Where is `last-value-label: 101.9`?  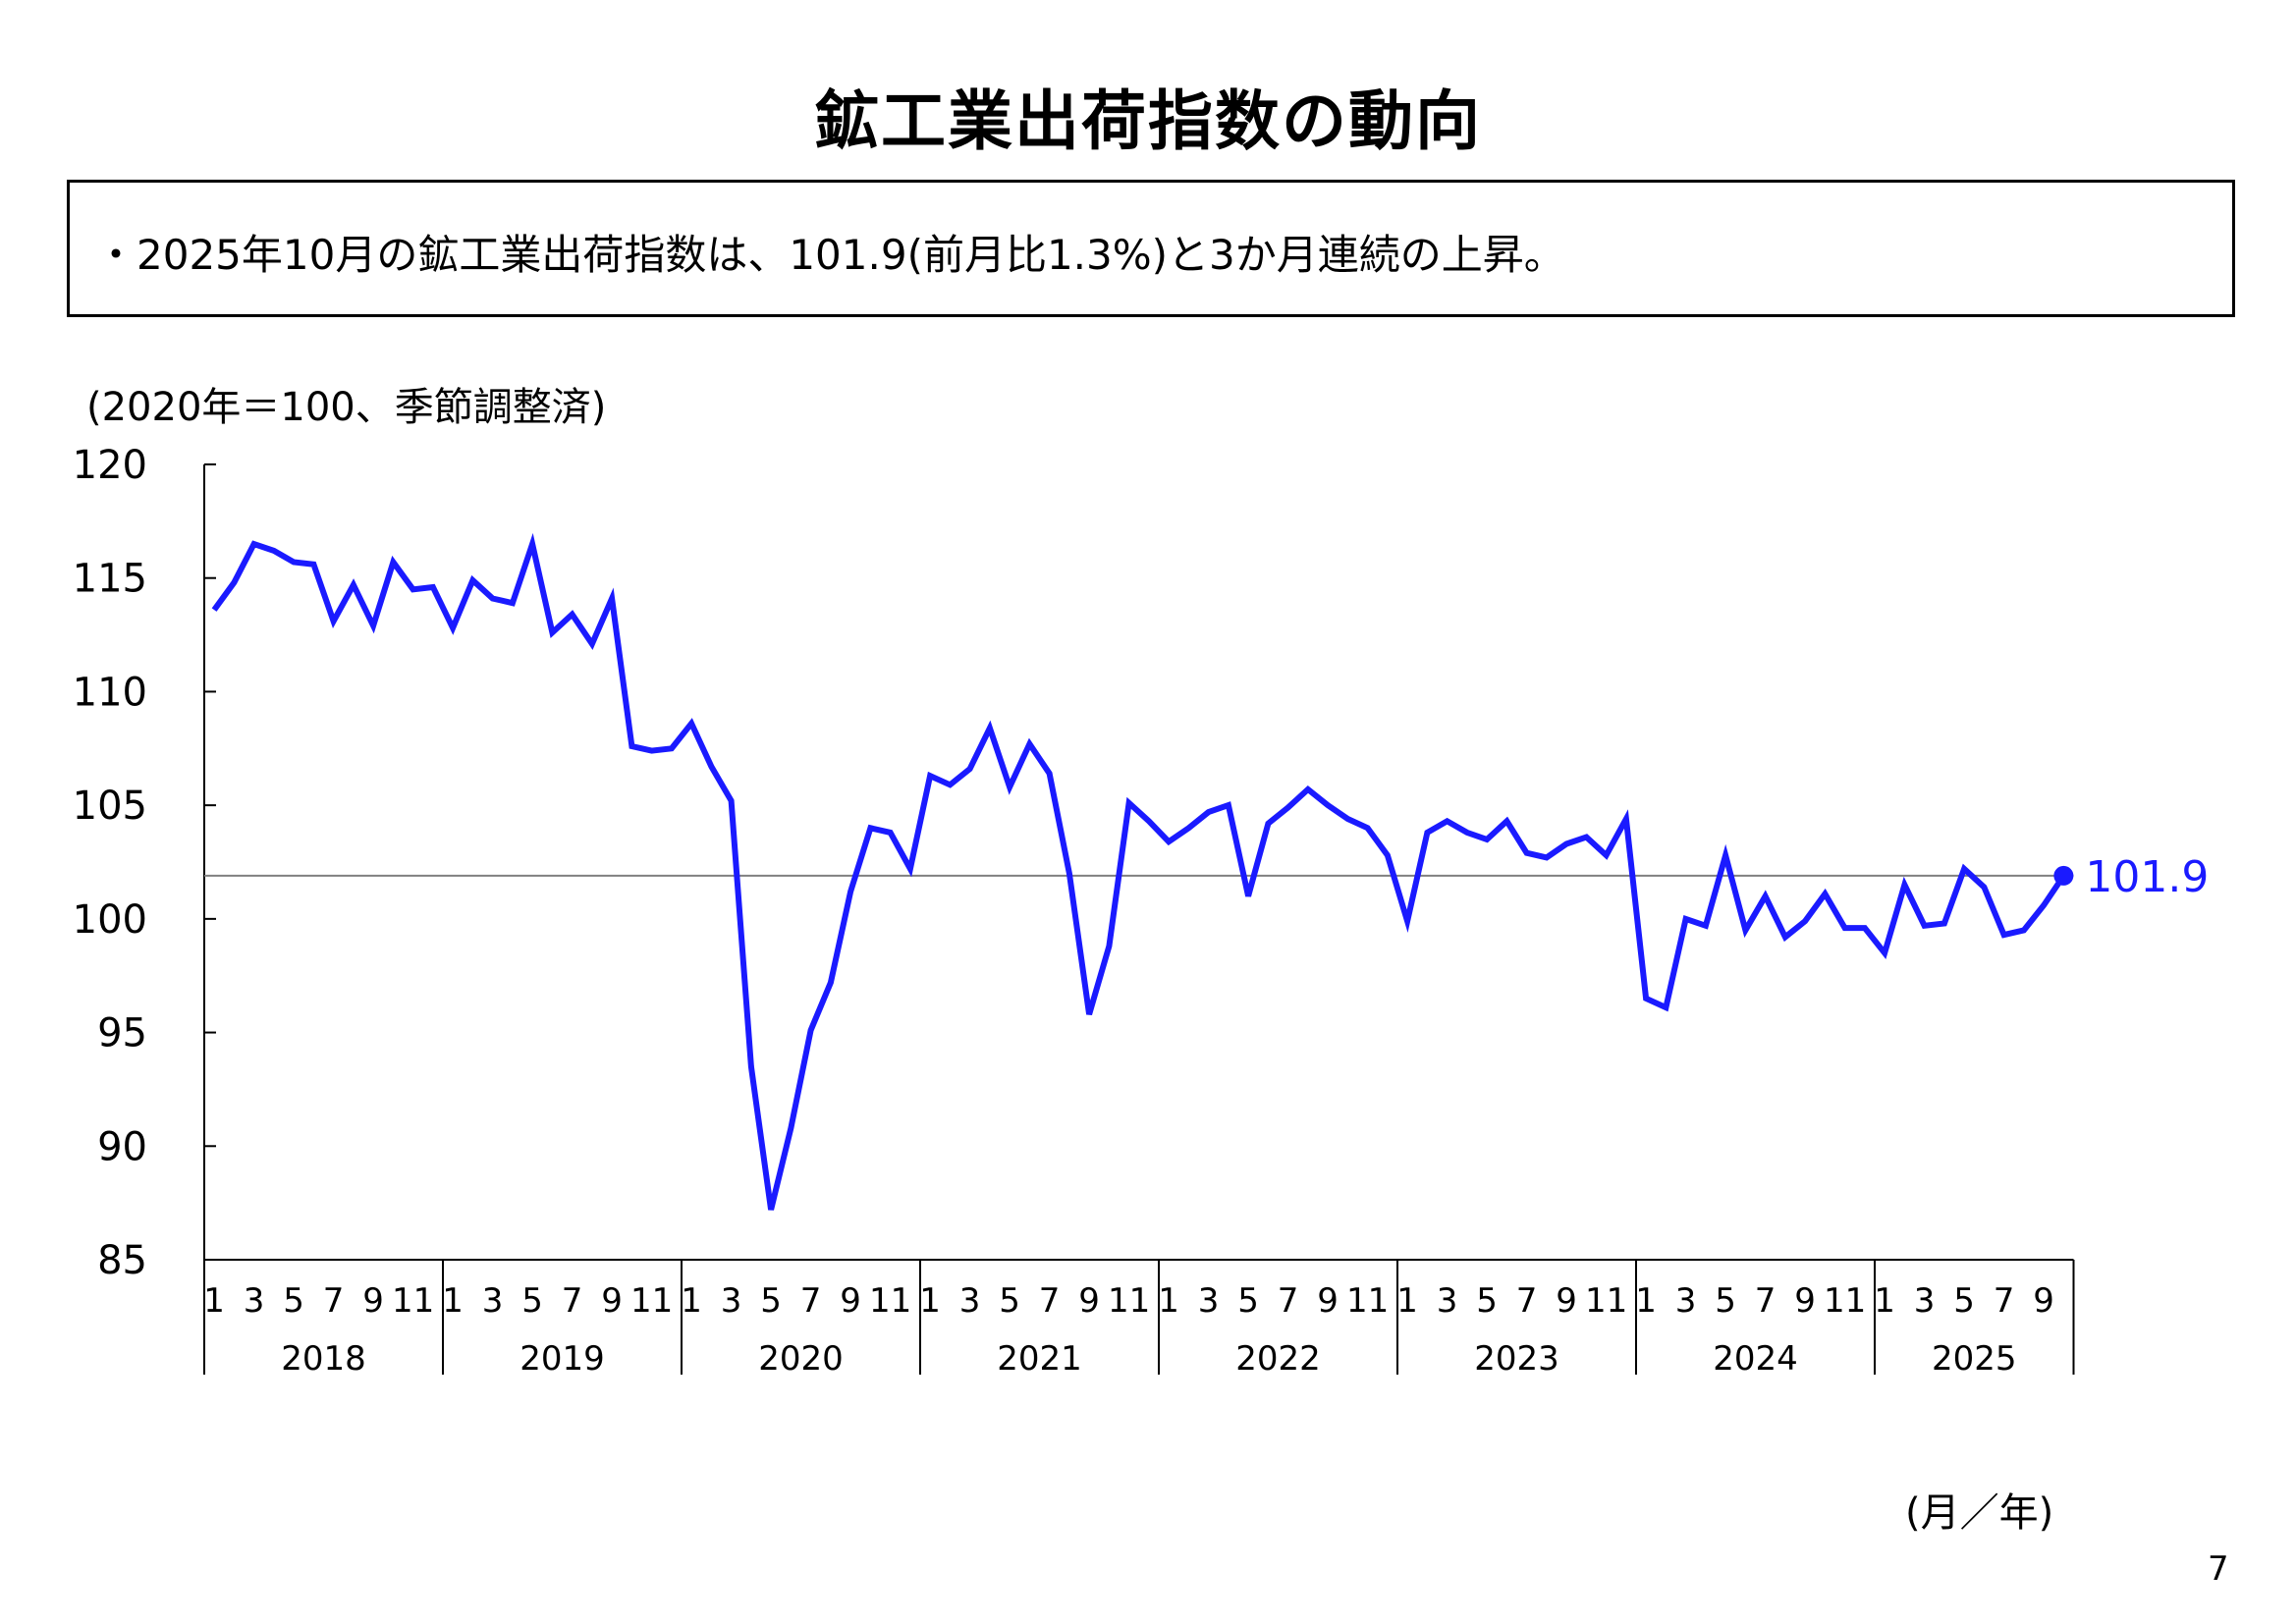 last-value-label: 101.9 is located at coordinates (2147, 877).